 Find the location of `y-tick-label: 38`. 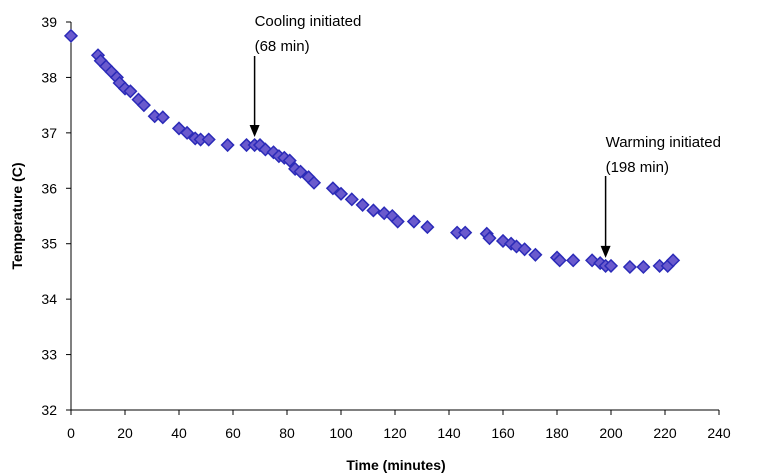

y-tick-label: 38 is located at coordinates (49, 77).